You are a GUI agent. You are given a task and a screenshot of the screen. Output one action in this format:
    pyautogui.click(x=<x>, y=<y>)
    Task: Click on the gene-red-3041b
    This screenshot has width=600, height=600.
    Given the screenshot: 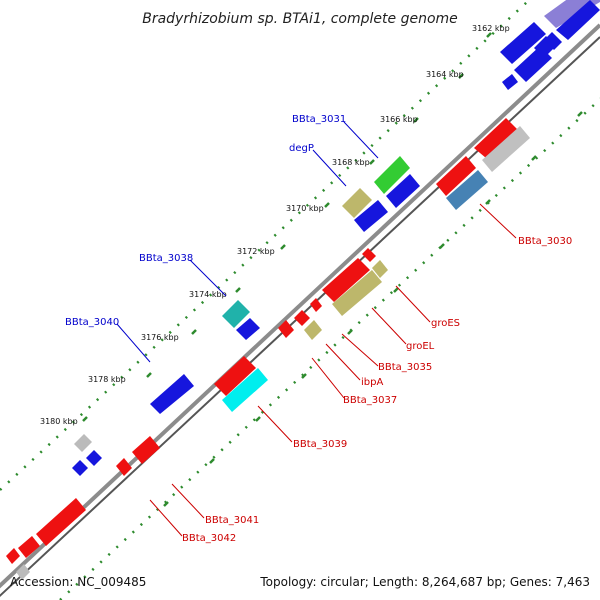 What is the action you would take?
    pyautogui.click(x=124, y=467)
    